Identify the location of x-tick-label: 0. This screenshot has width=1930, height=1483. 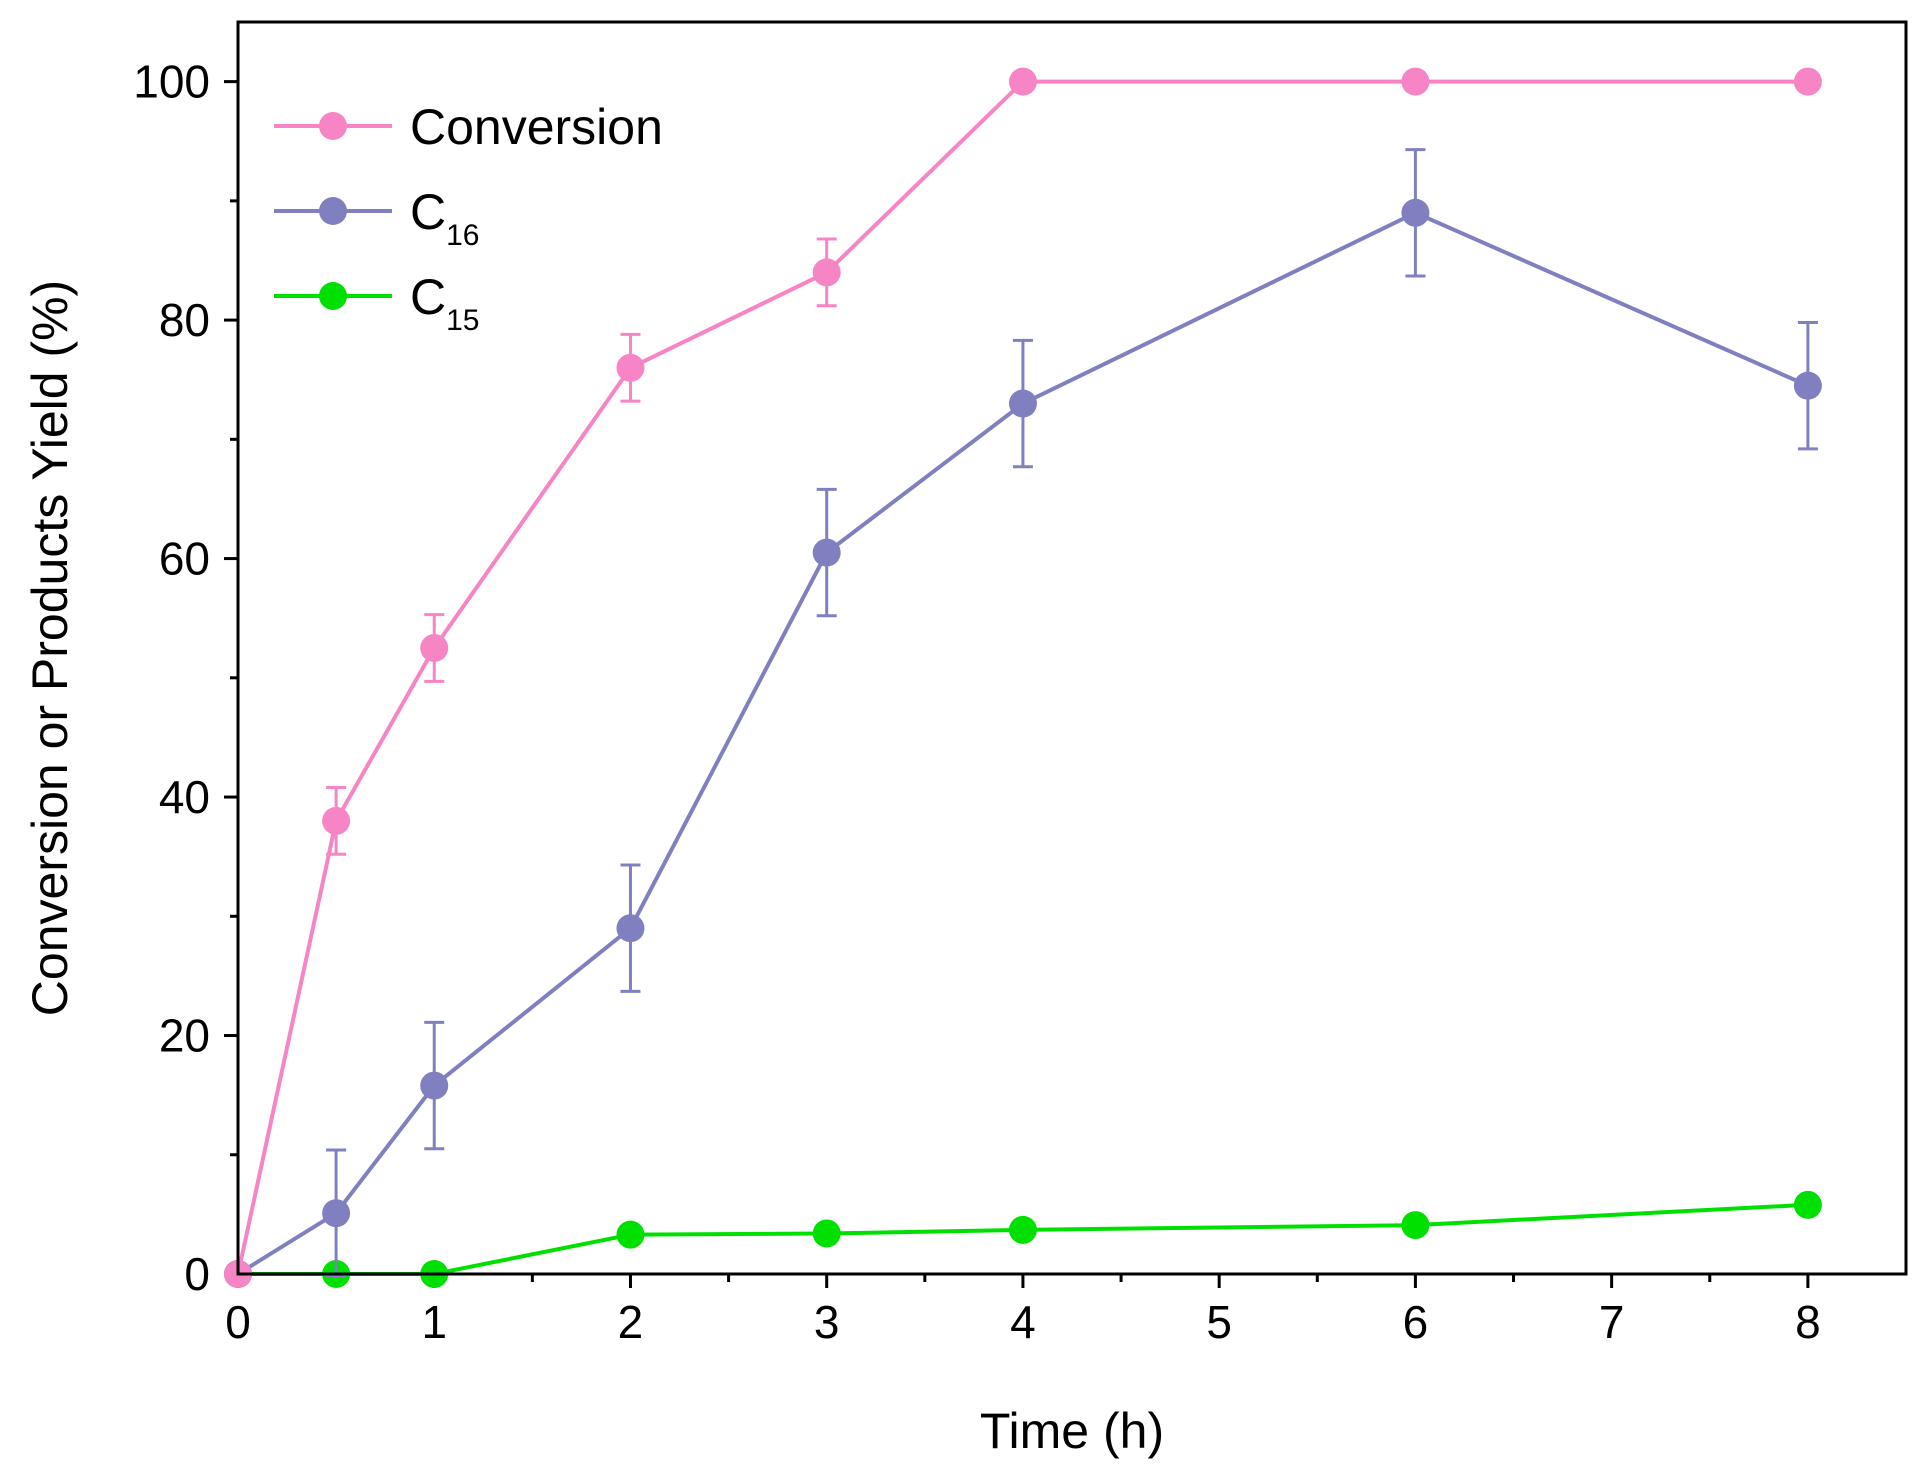
(238, 1322).